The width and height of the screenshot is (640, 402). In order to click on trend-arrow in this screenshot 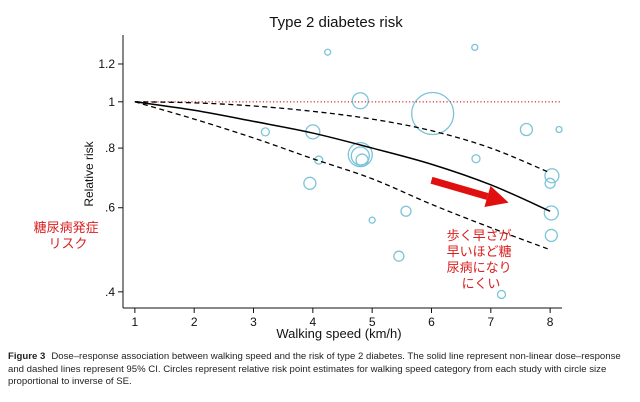, I will do `click(469, 192)`.